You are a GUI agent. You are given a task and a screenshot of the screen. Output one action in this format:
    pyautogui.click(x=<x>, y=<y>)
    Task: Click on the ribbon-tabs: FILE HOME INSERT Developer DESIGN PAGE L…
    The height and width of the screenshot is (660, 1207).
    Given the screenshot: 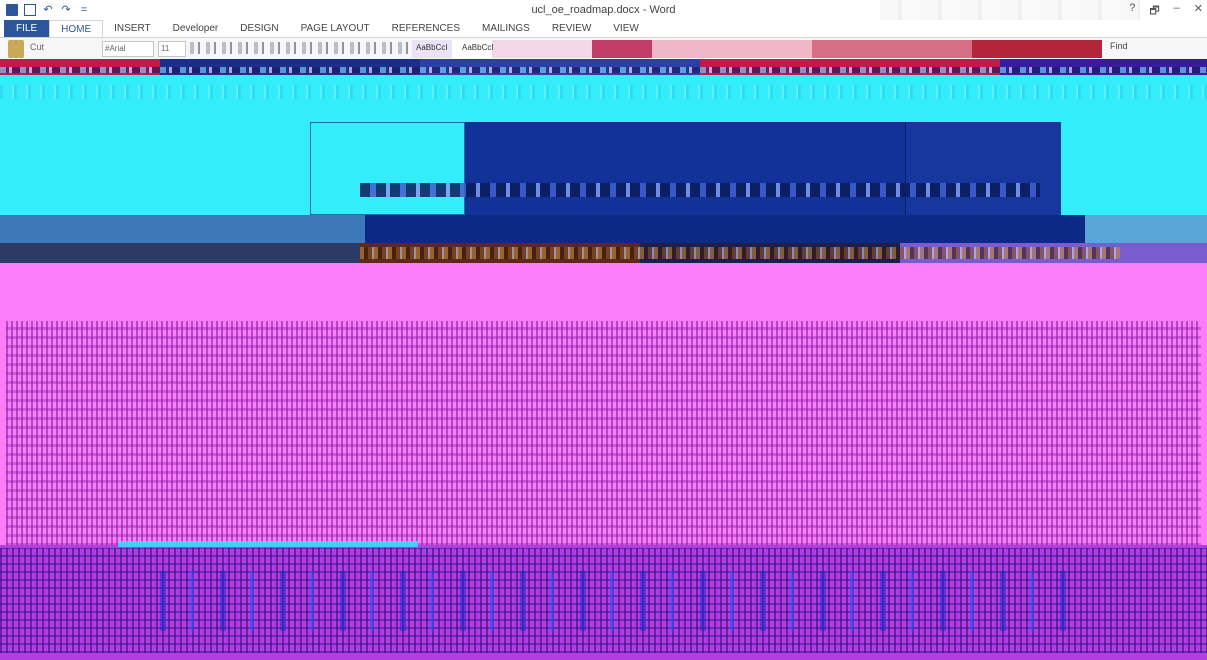 What is the action you would take?
    pyautogui.click(x=603, y=28)
    